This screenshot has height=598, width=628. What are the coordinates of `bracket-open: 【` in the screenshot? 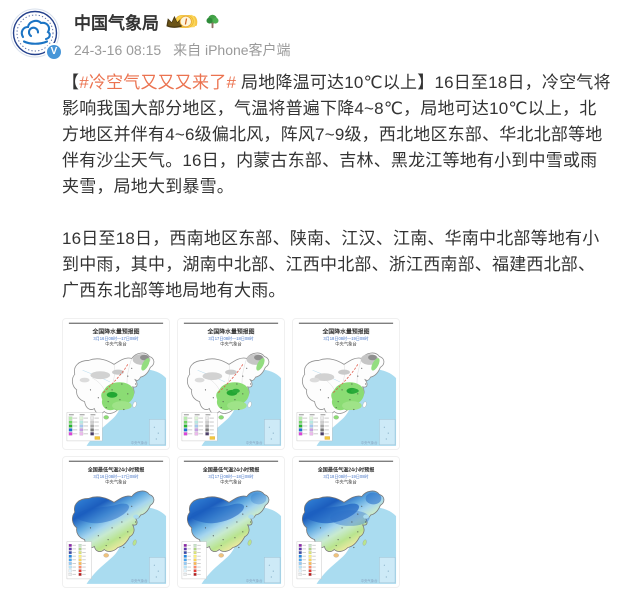 It's located at (71, 82).